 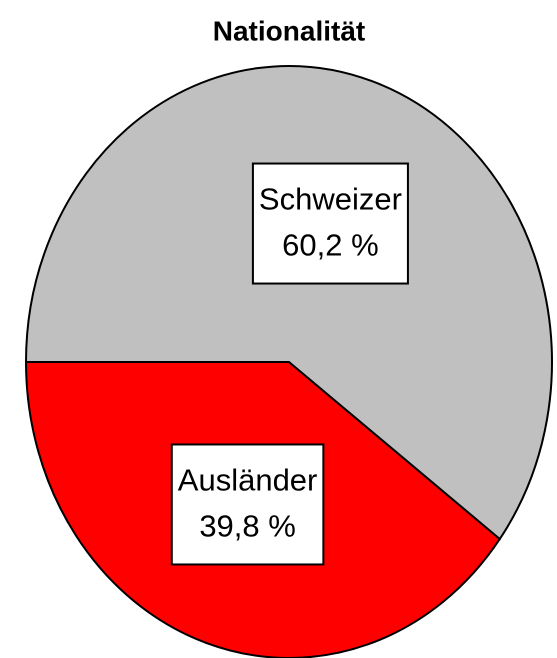 What do you see at coordinates (289, 30) in the screenshot?
I see `chart-title: Nationalität` at bounding box center [289, 30].